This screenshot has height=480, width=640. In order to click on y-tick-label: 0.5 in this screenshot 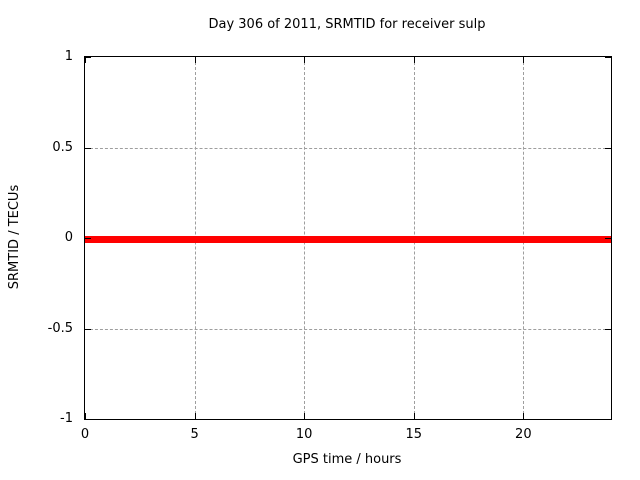, I will do `click(62, 147)`.